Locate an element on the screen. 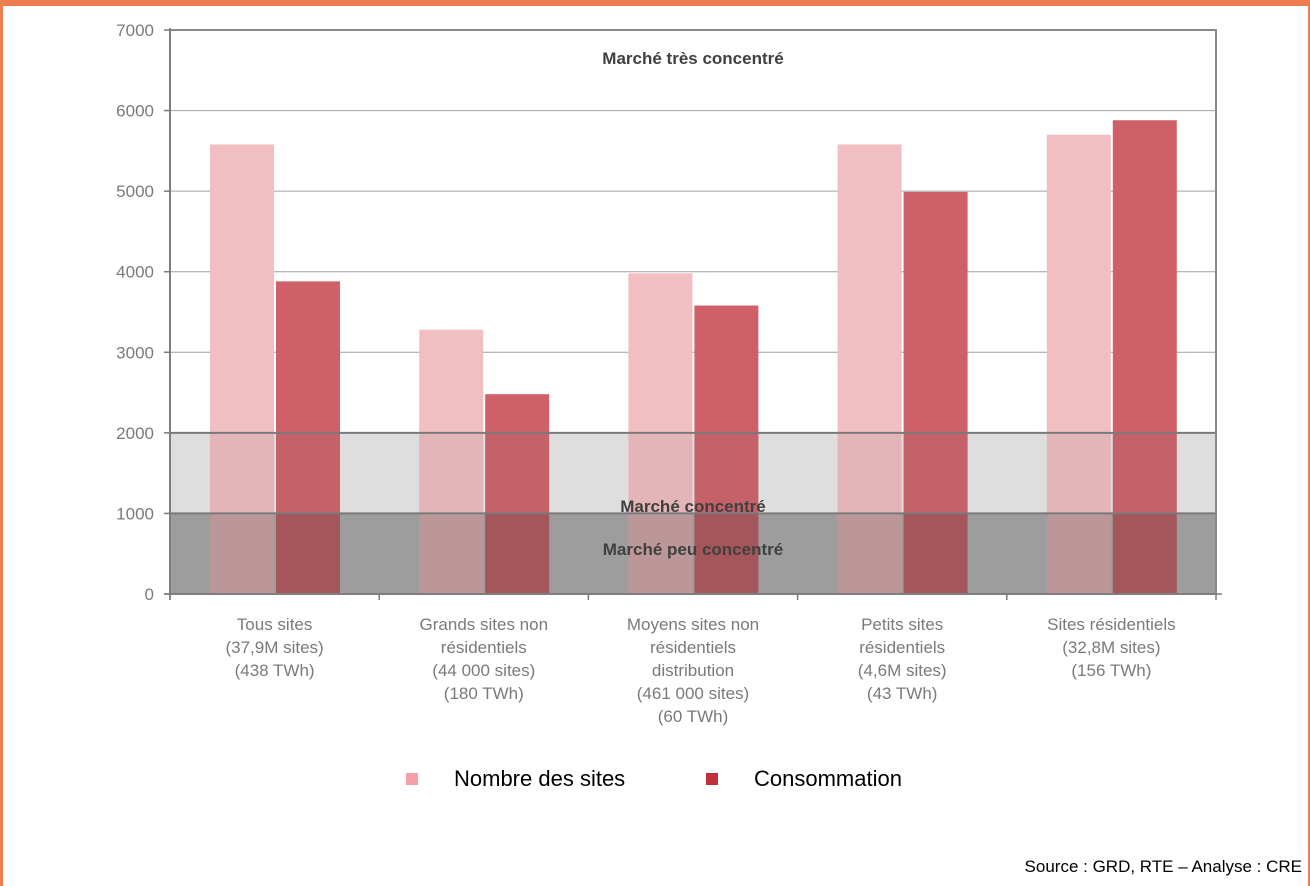 The width and height of the screenshot is (1310, 886). y-tick-label-7000: 7000 is located at coordinates (135, 30).